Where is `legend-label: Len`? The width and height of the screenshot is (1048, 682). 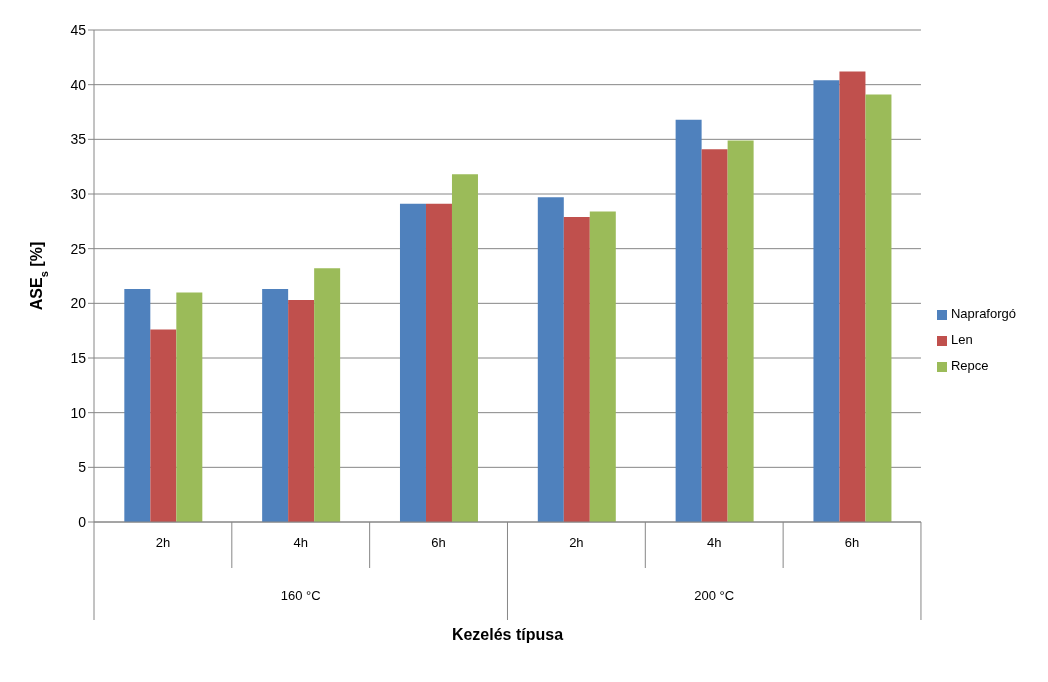
legend-label: Len is located at coordinates (961, 339).